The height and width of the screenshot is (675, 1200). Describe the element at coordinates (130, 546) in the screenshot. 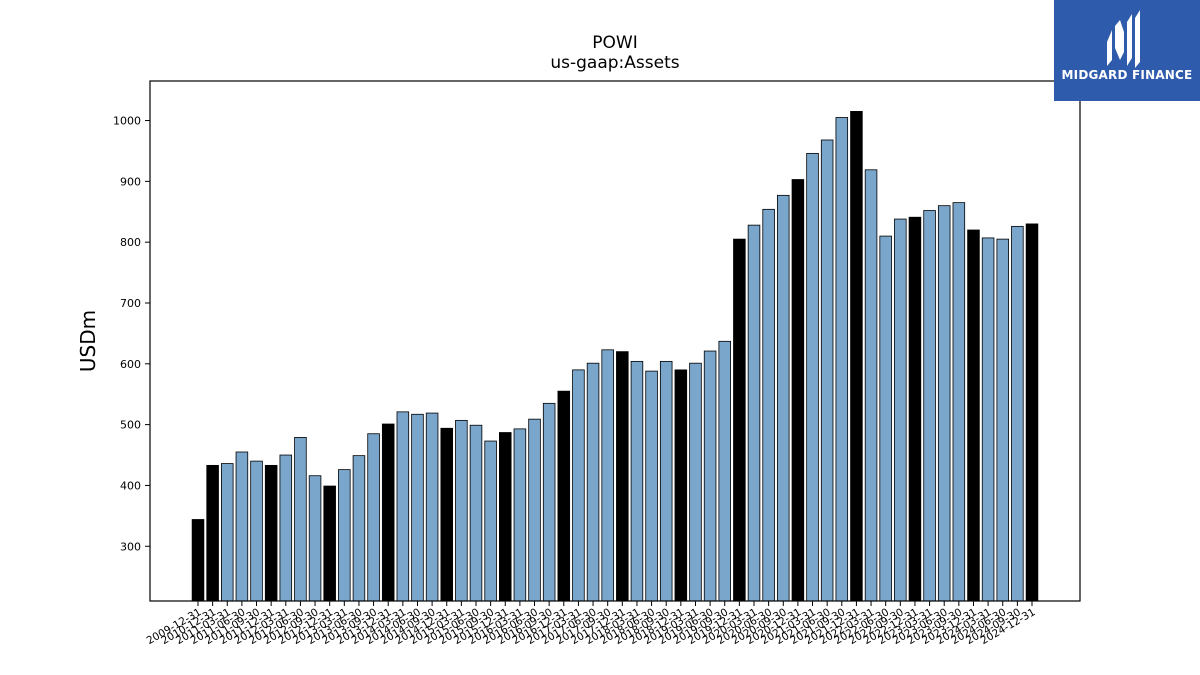

I see `y-tick-label: 300` at that location.